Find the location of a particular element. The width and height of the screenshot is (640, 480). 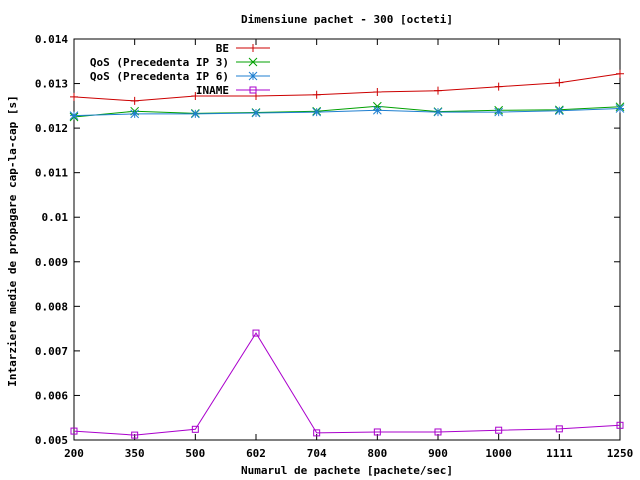

series-be is located at coordinates (347, 87).